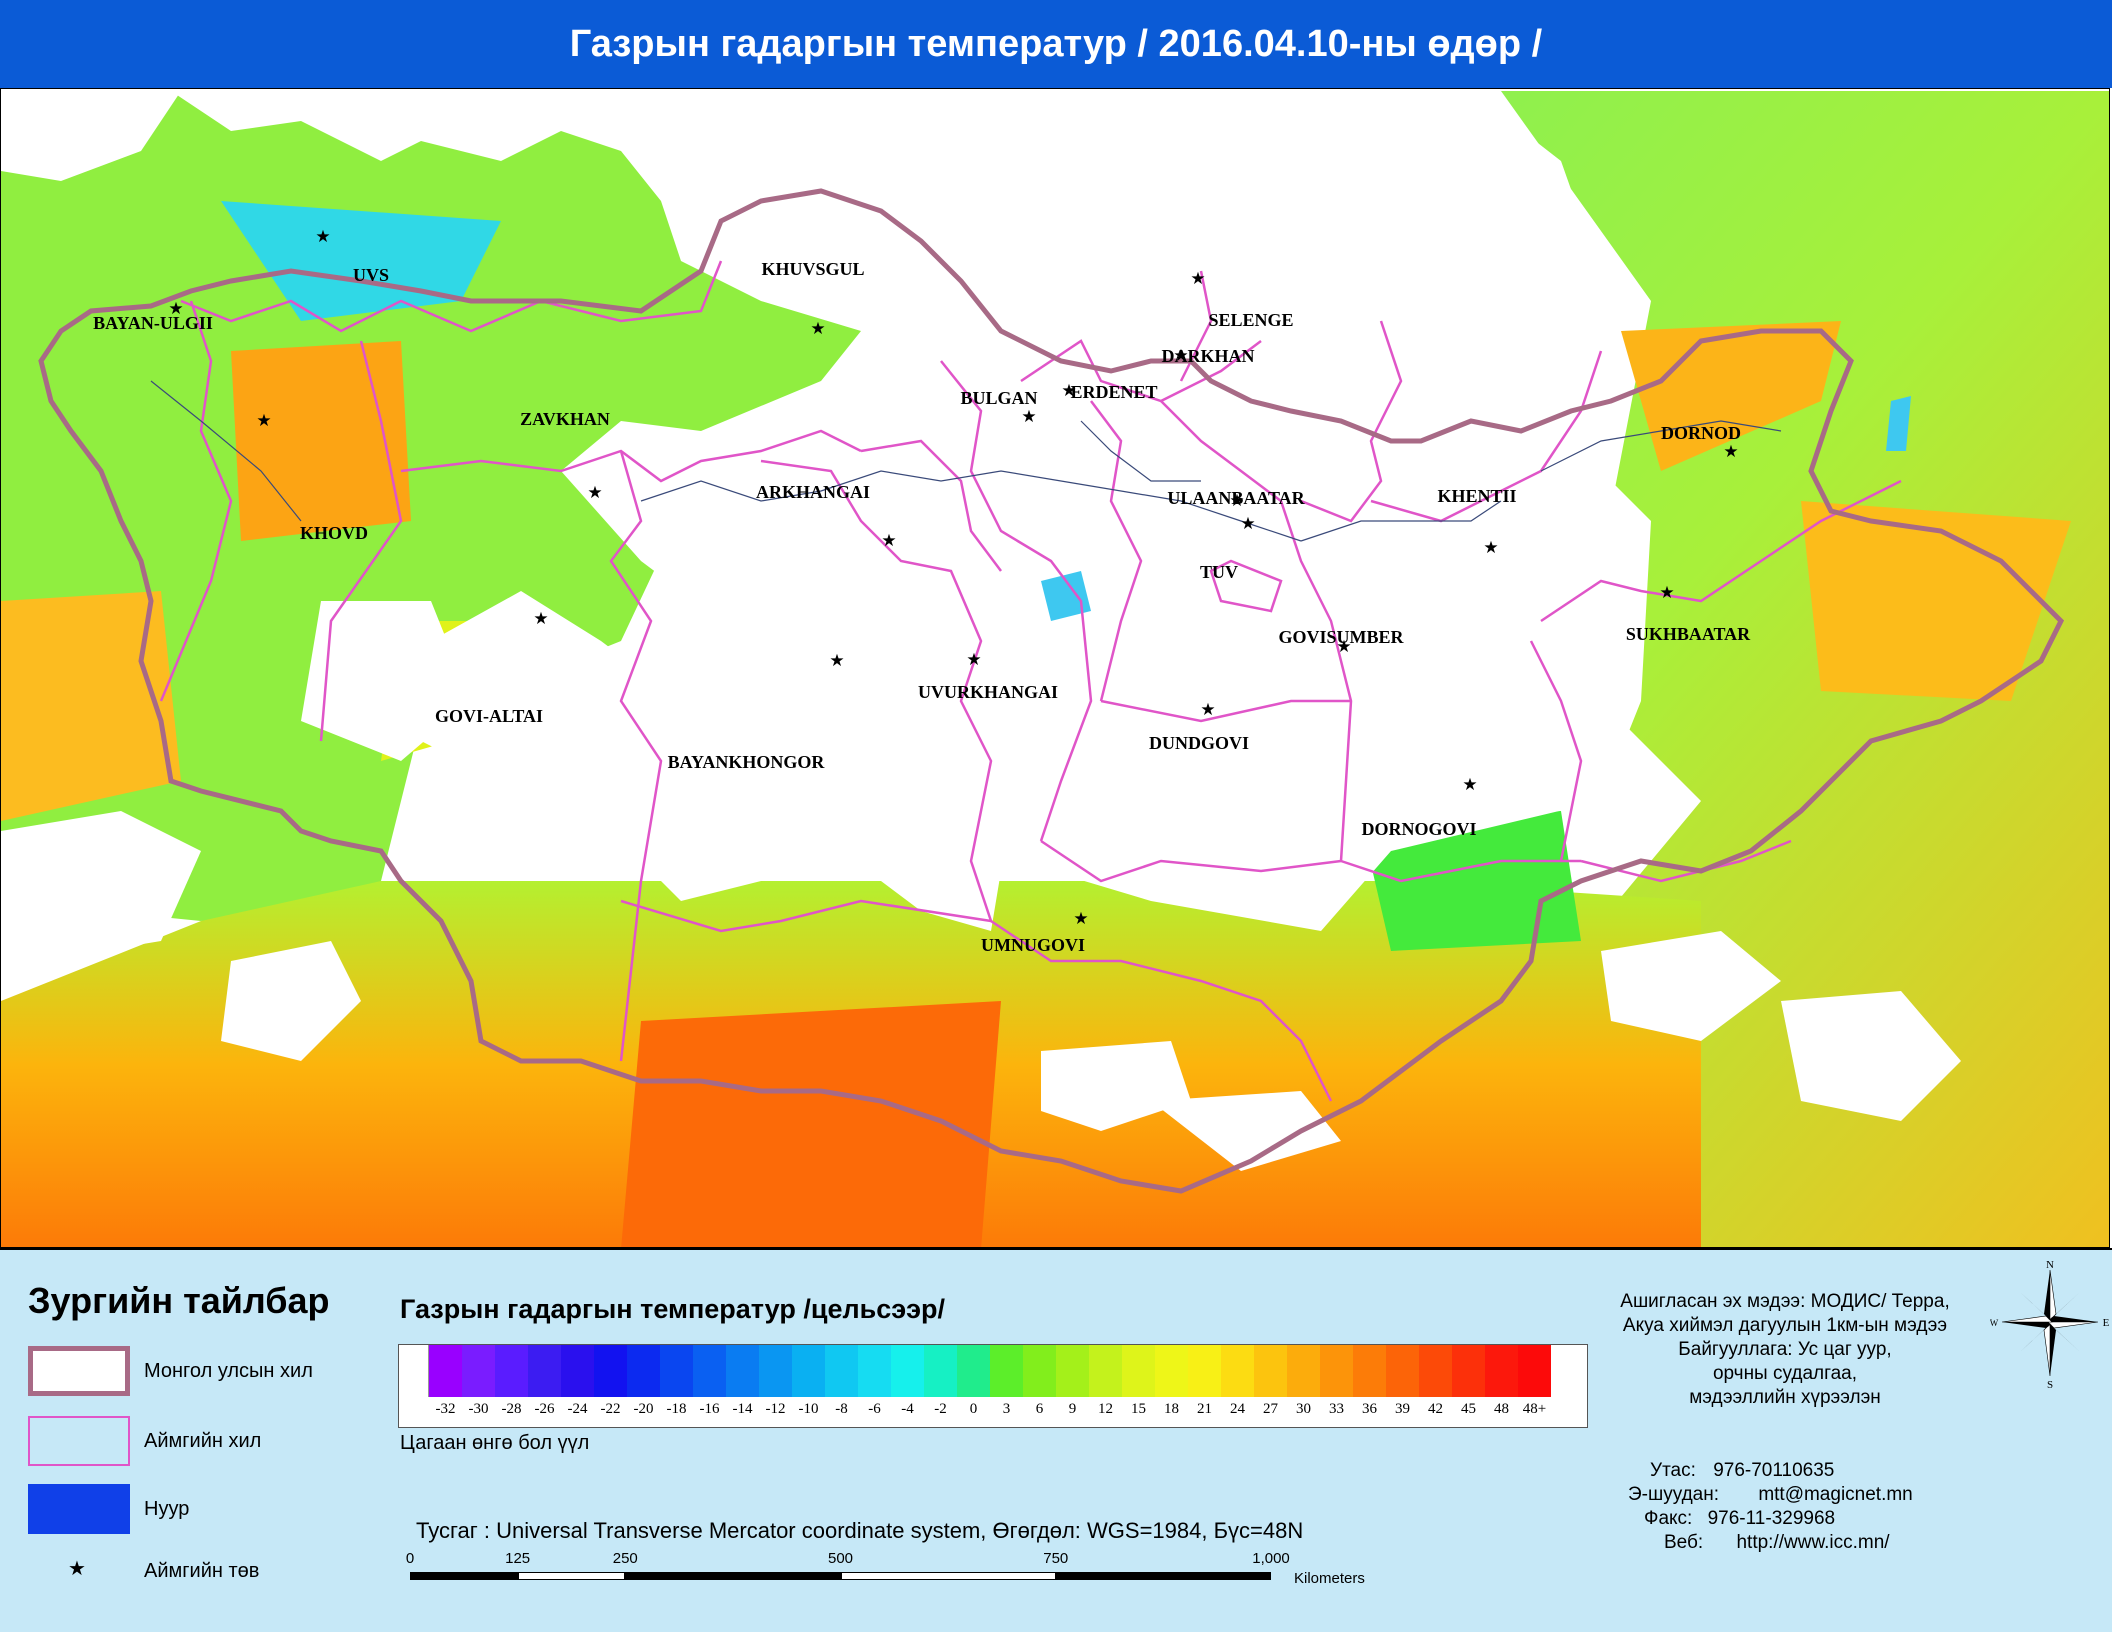  What do you see at coordinates (1033, 945) in the screenshot?
I see `aimag-label: UMNUGOVI` at bounding box center [1033, 945].